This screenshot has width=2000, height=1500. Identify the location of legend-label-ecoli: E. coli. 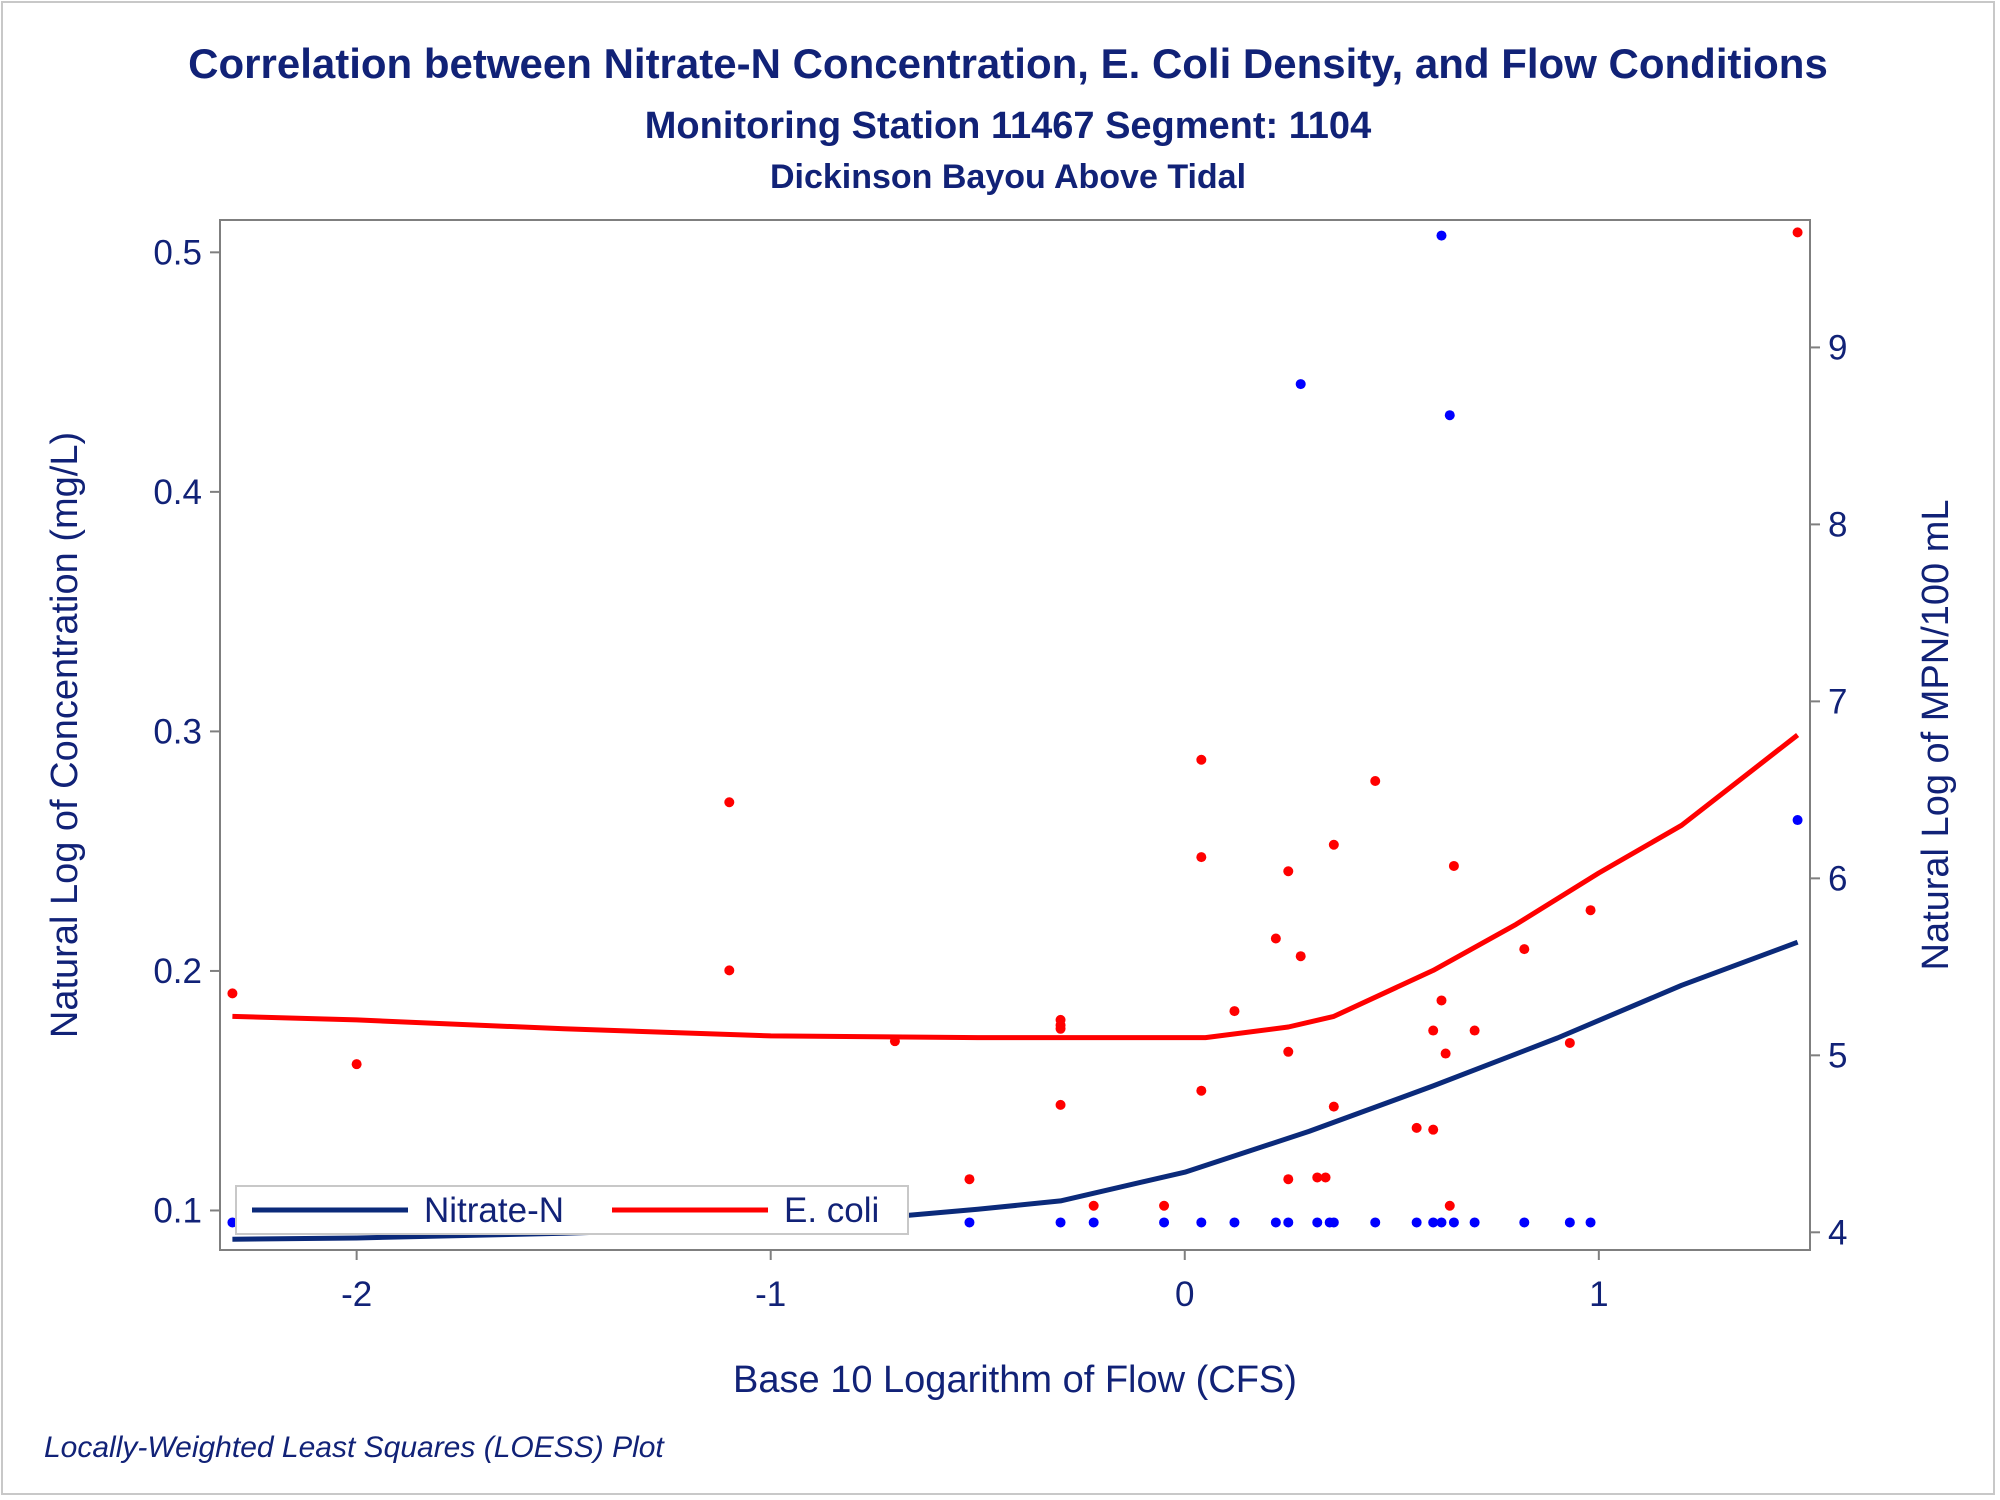
(831, 1210).